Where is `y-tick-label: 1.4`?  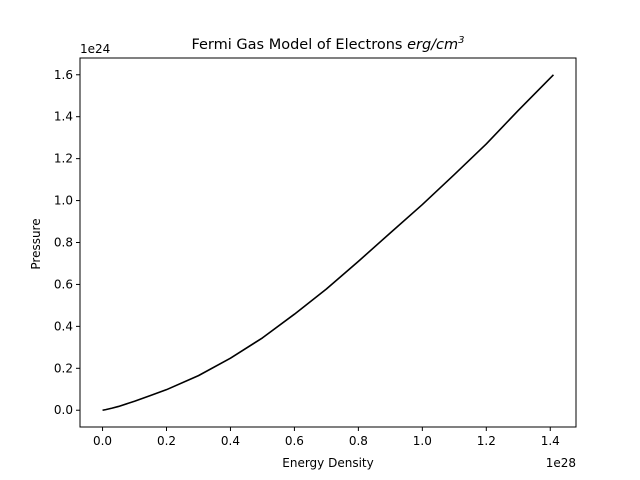 y-tick-label: 1.4 is located at coordinates (63, 117).